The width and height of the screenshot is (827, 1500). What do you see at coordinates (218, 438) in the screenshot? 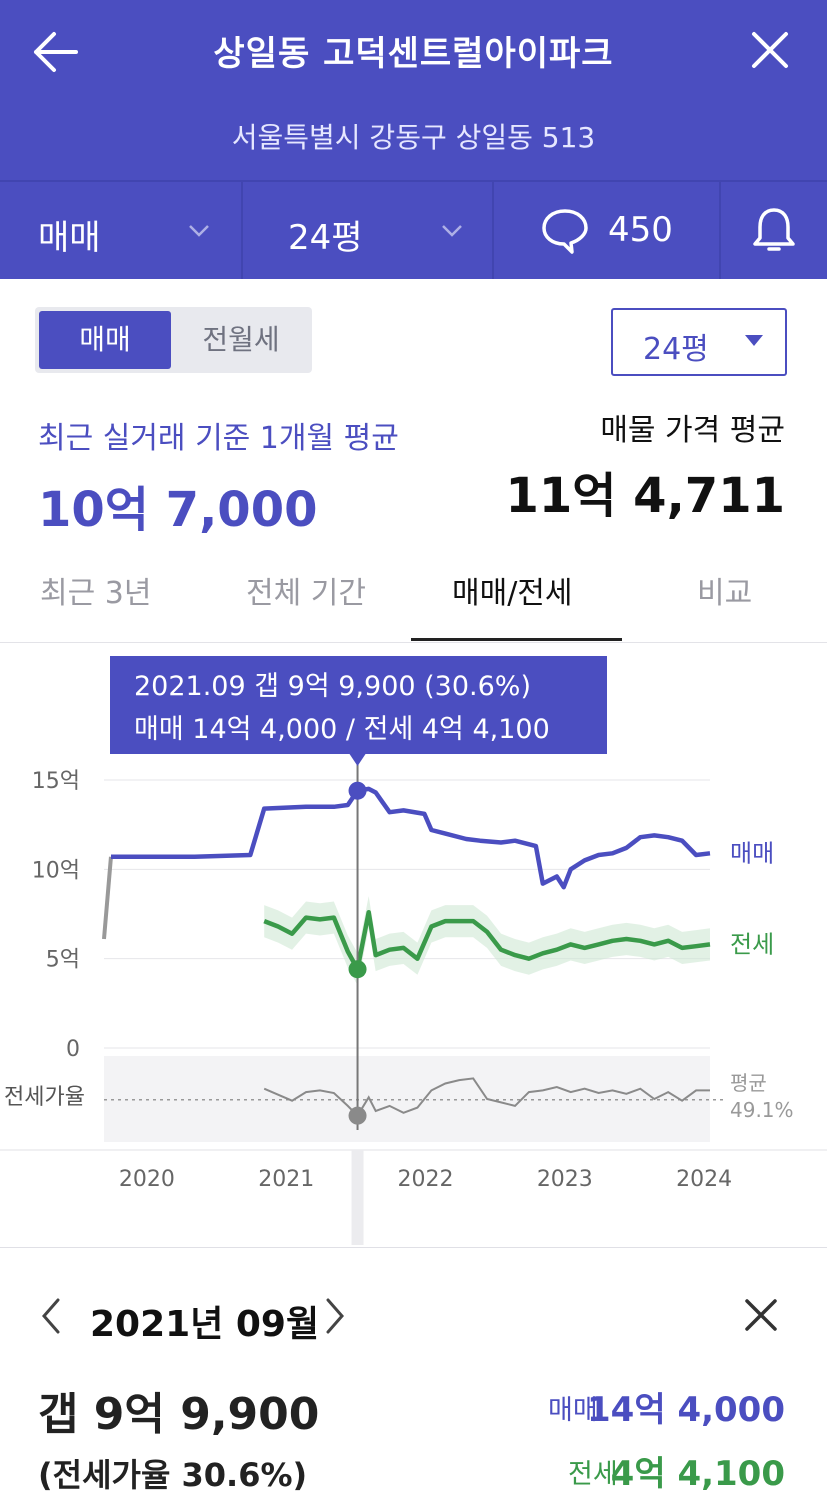
I see `recent-average-label: 최근 실거래 기준 1개월 평균` at bounding box center [218, 438].